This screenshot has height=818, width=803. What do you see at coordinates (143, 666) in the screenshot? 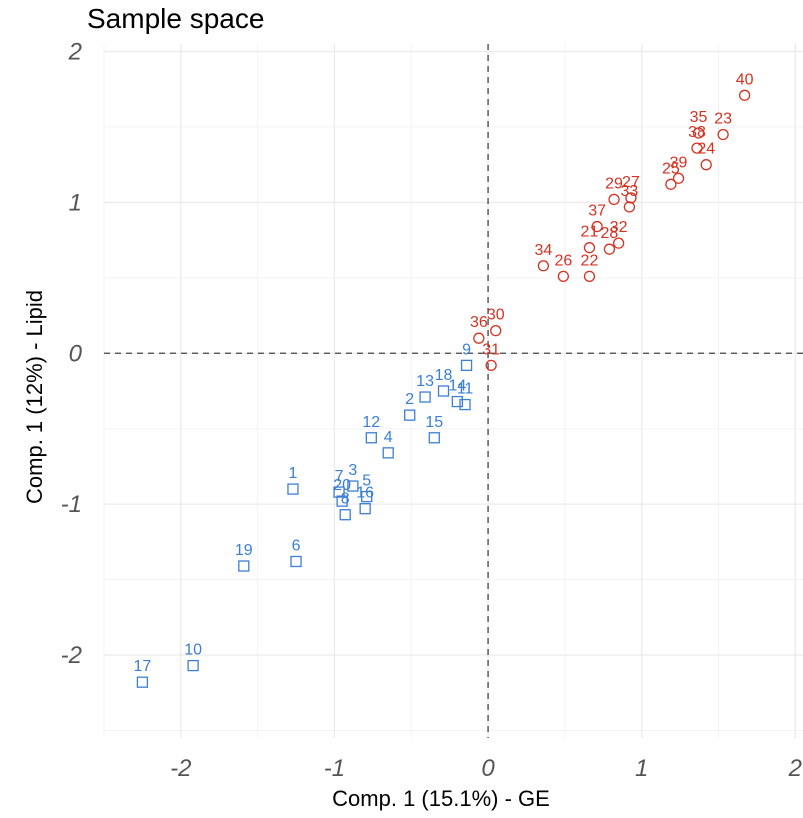
I see `data-label-17: 17` at bounding box center [143, 666].